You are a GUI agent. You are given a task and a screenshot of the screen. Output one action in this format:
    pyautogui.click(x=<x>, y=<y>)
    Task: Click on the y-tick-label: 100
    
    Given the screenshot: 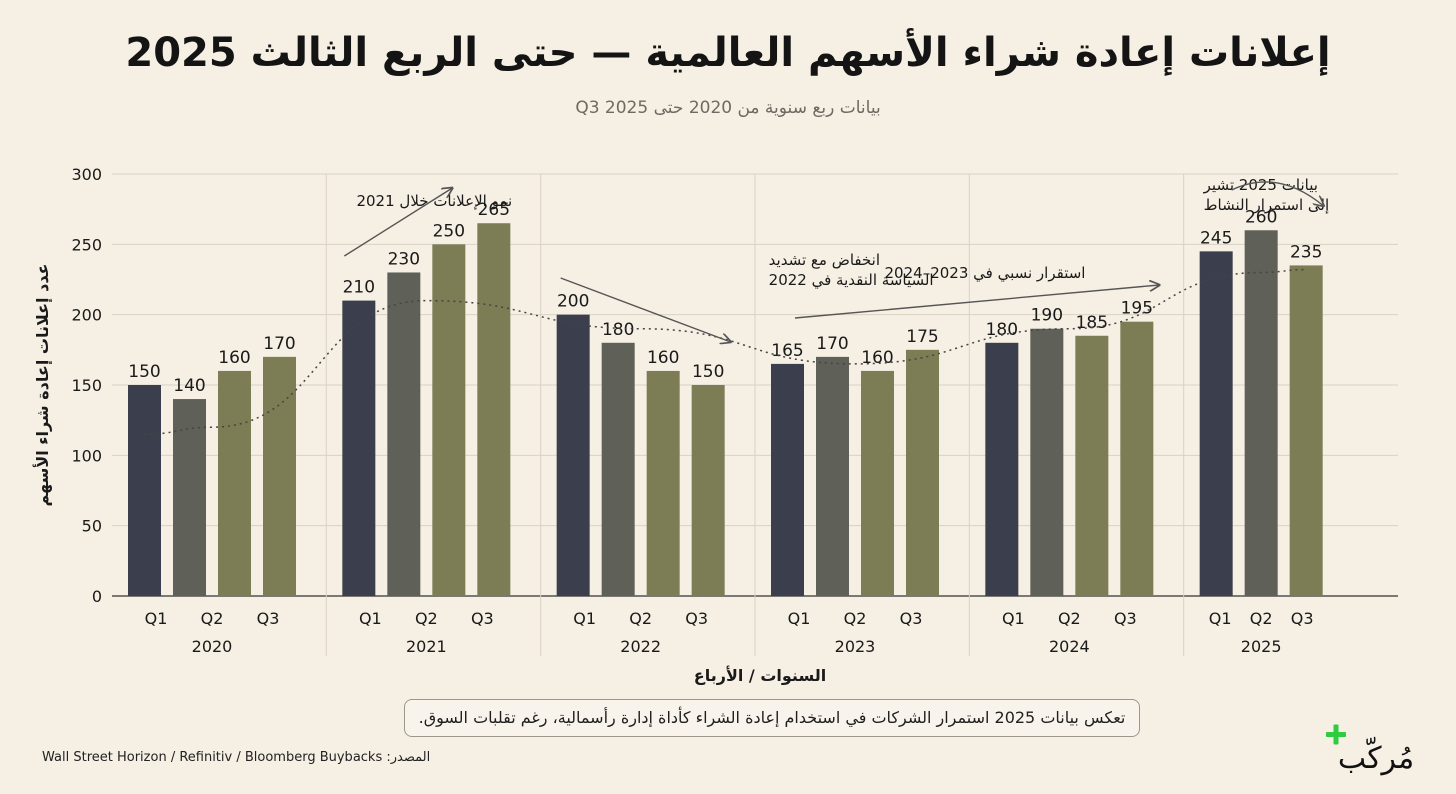 What is the action you would take?
    pyautogui.click(x=86, y=455)
    